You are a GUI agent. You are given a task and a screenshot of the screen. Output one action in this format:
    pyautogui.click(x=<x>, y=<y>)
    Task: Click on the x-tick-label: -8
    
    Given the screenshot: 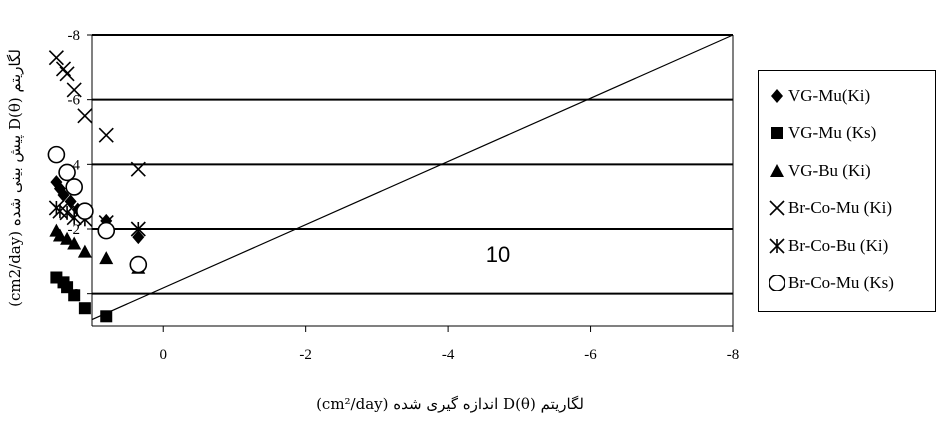 What is the action you would take?
    pyautogui.click(x=733, y=355)
    